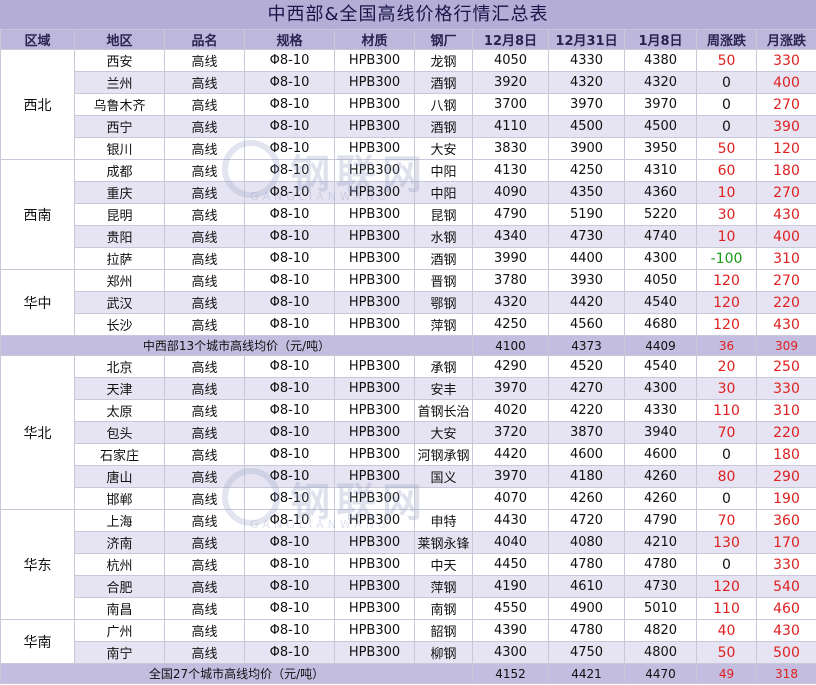  Describe the element at coordinates (786, 477) in the screenshot. I see `month-change-cell: 290` at that location.